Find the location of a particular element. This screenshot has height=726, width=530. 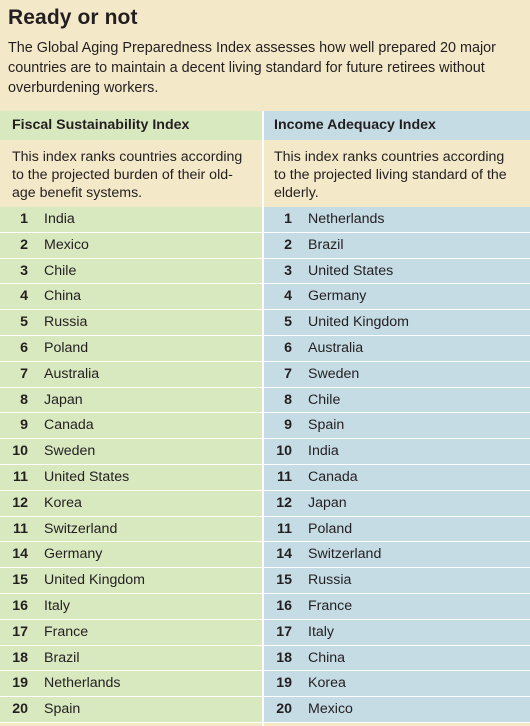

income-rank: 3 is located at coordinates (282, 271).